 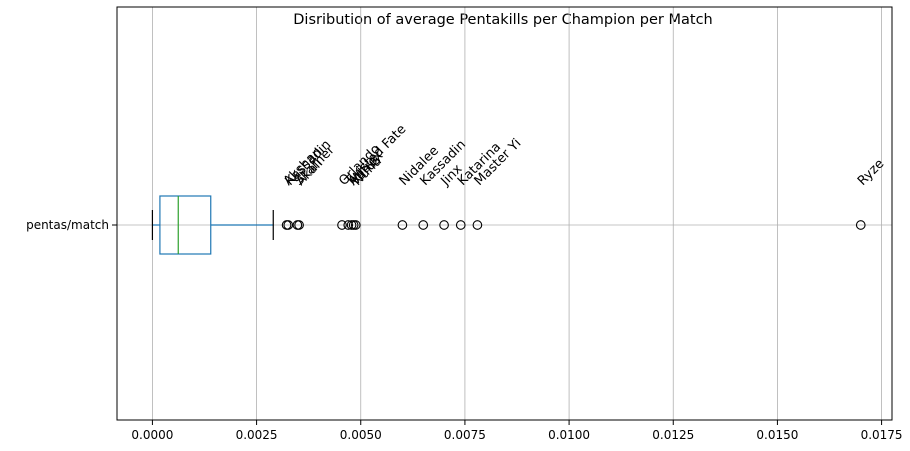 I want to click on box-iqr, so click(x=185, y=225).